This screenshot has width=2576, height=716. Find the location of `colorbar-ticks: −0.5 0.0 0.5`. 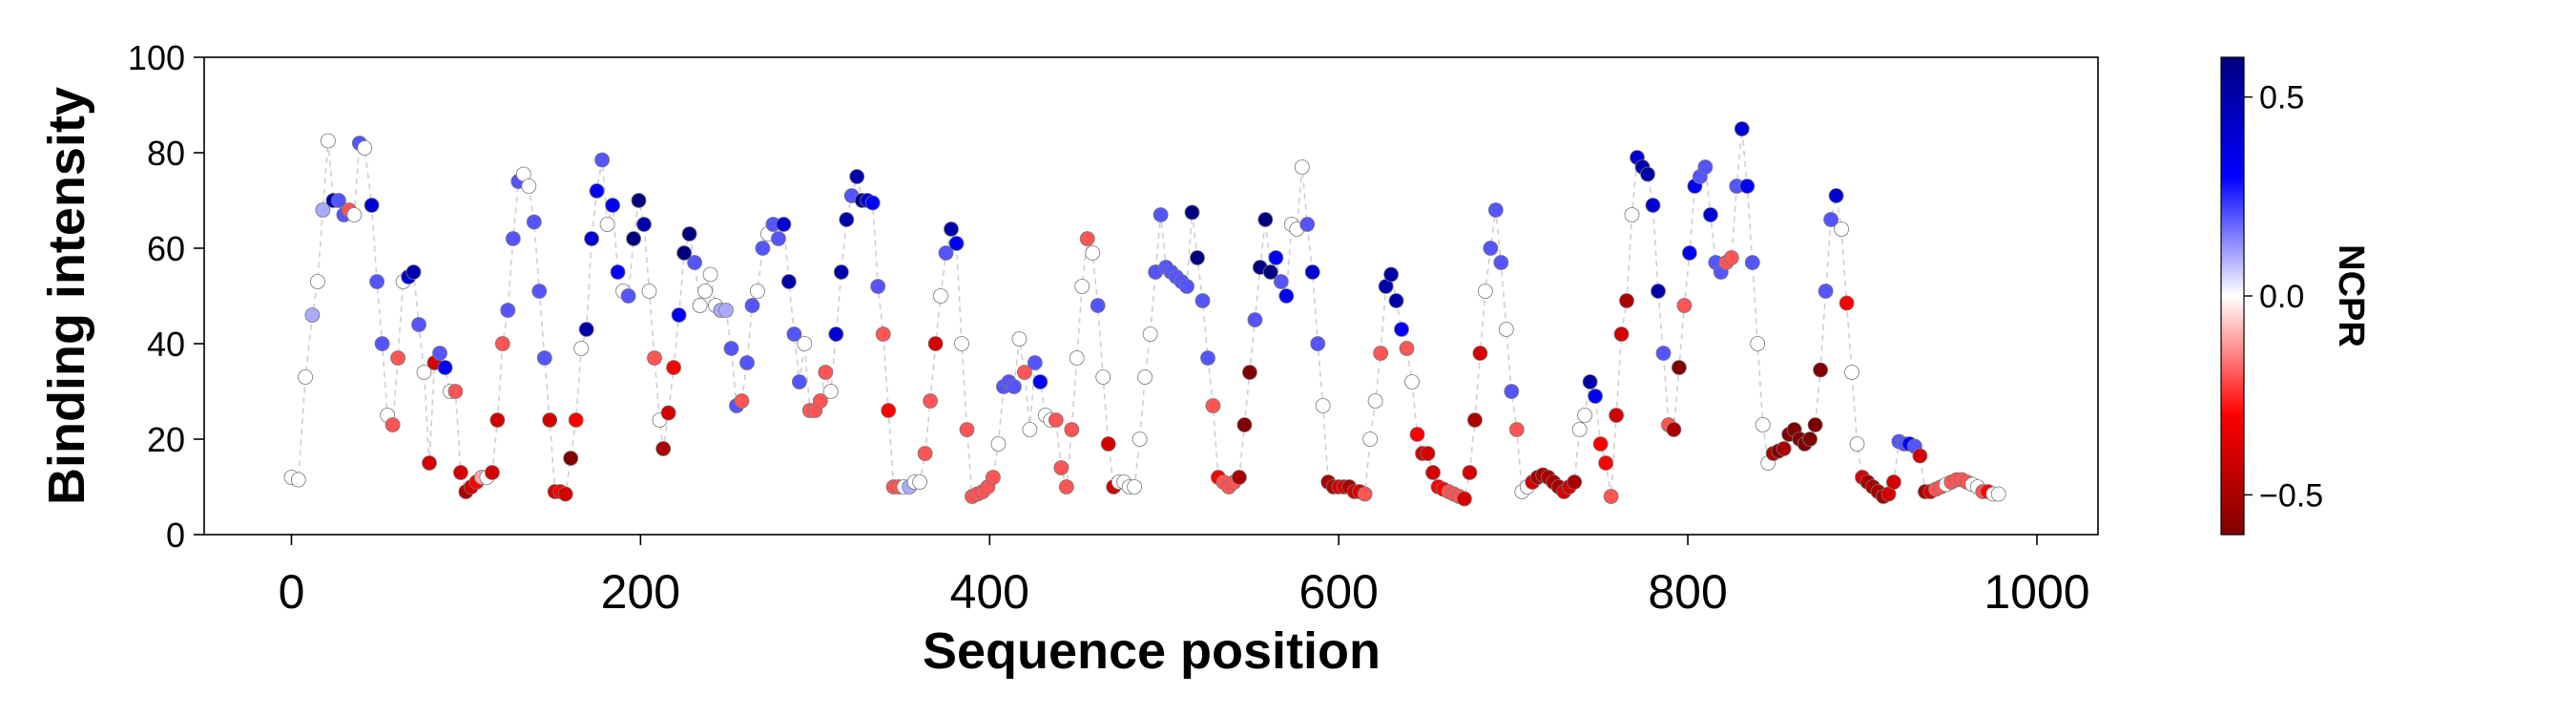

colorbar-ticks: −0.5 0.0 0.5 is located at coordinates (2283, 297).